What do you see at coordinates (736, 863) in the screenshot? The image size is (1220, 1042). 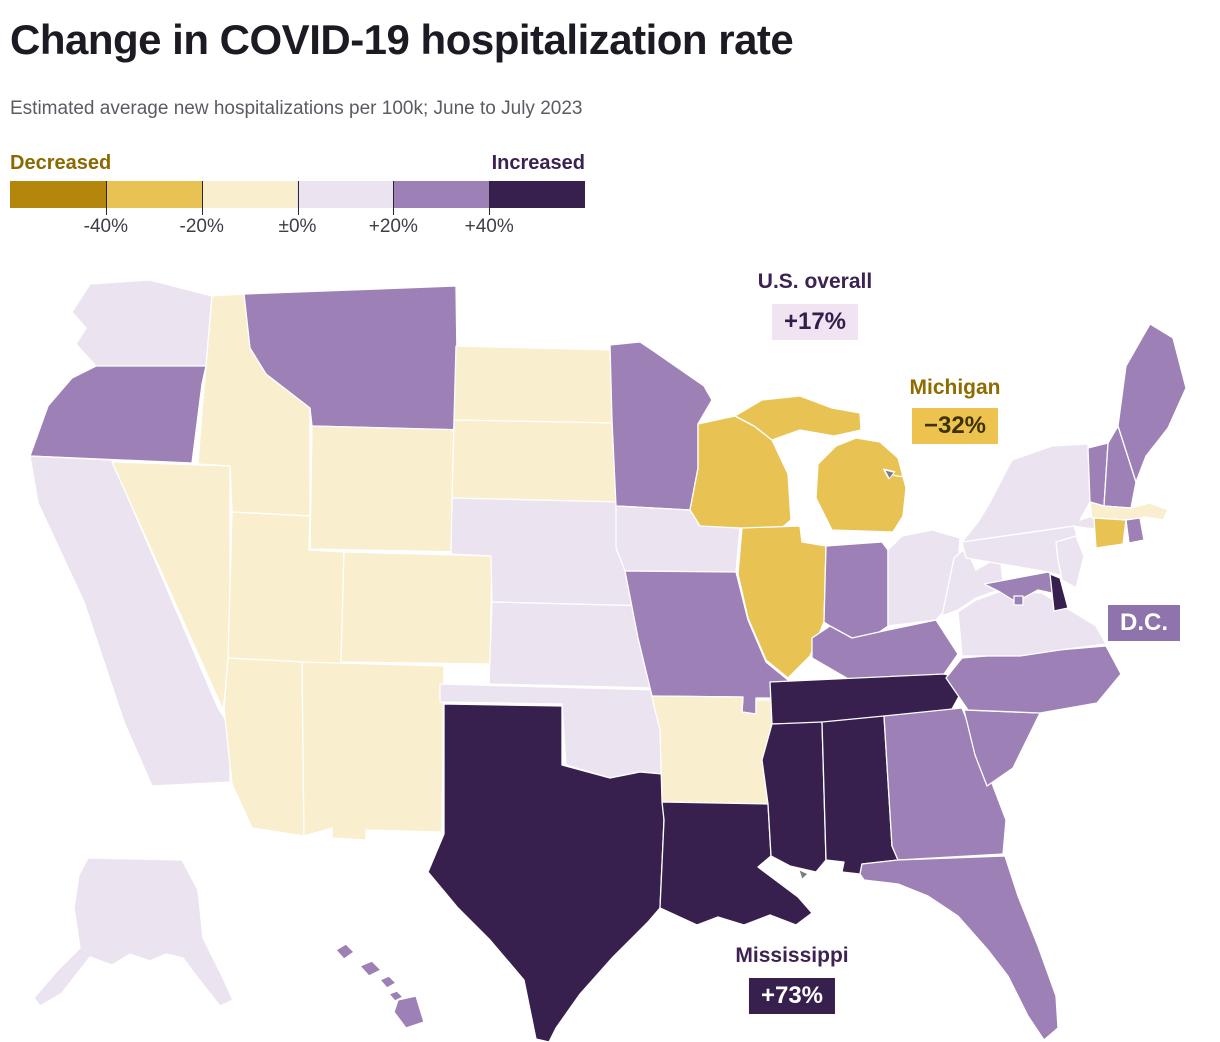 I see `state-LA` at bounding box center [736, 863].